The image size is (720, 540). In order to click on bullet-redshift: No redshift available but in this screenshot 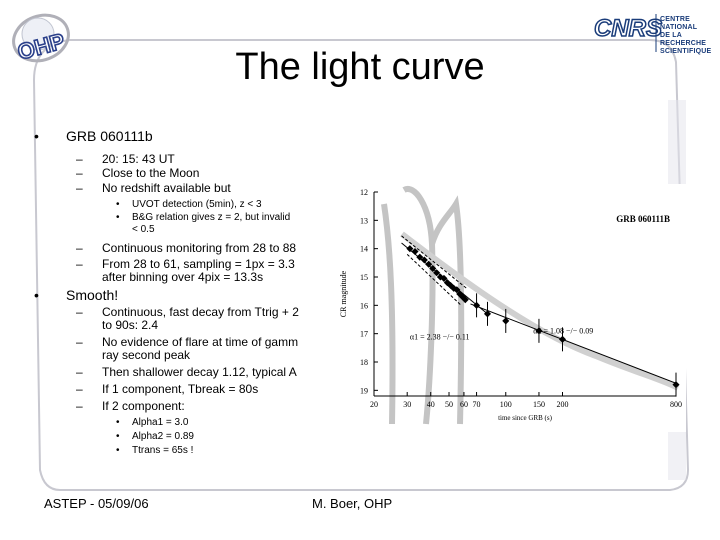, I will do `click(166, 188)`.